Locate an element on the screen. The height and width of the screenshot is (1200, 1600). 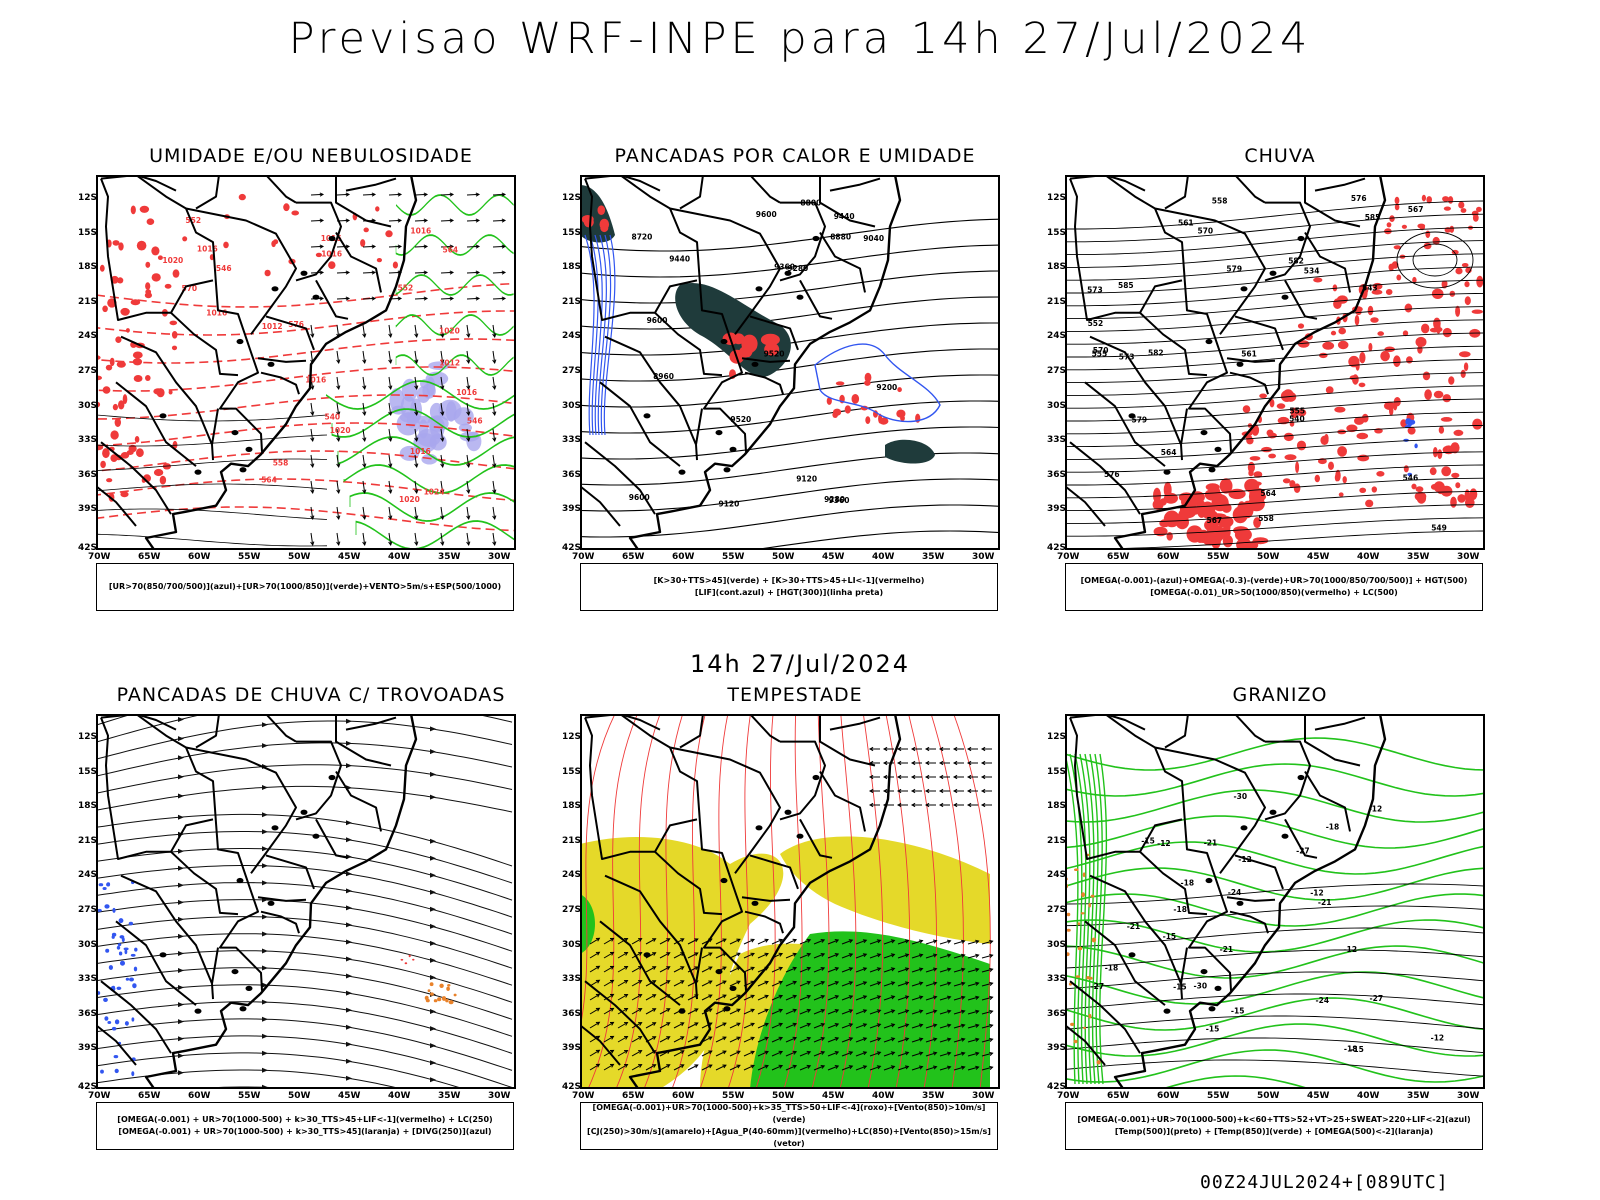
contour-label: 567 is located at coordinates (1416, 209).